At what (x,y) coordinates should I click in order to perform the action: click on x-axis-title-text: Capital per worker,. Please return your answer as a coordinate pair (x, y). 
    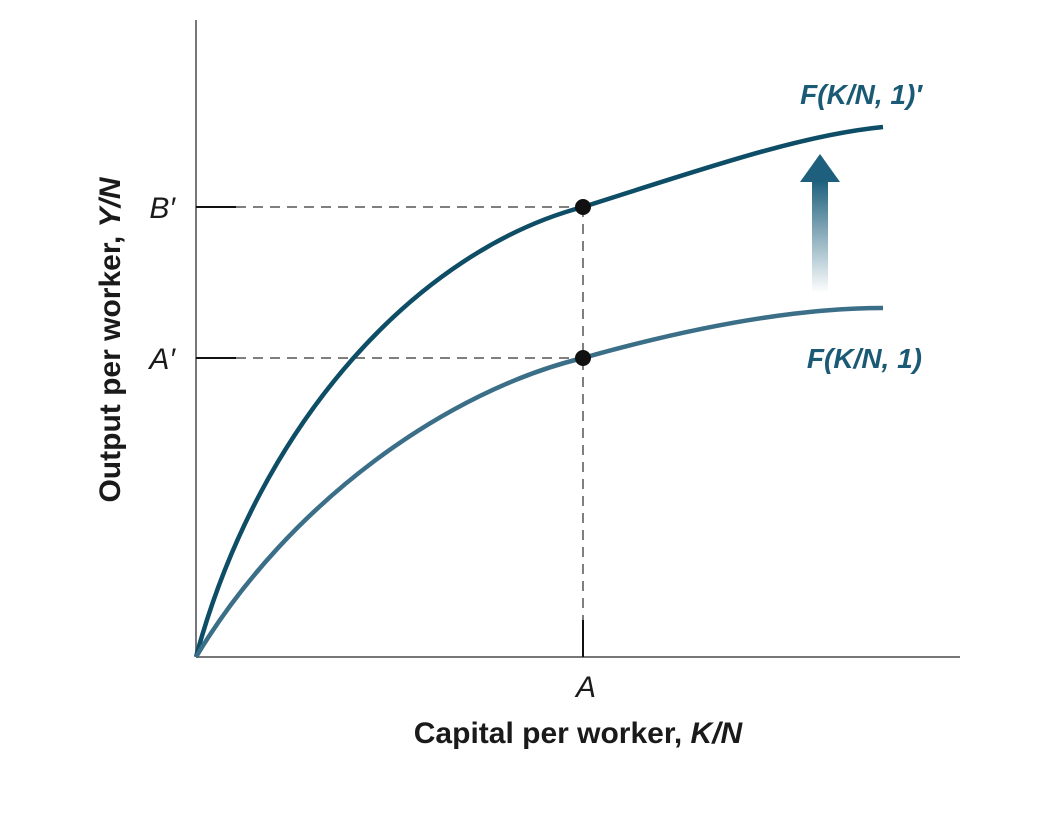
    Looking at the image, I should click on (548, 733).